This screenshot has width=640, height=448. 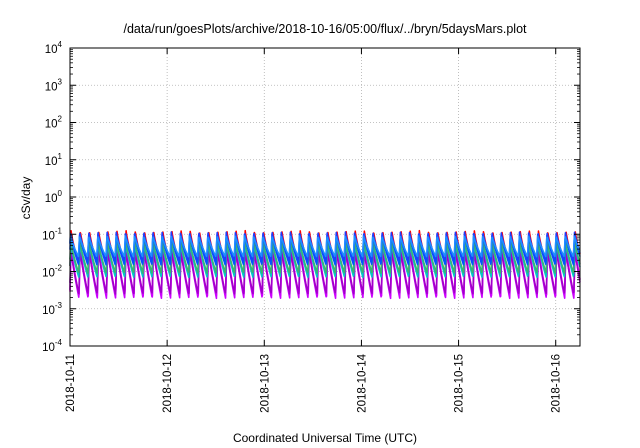 What do you see at coordinates (52, 309) in the screenshot?
I see `y-tick-label: 10⁻³` at bounding box center [52, 309].